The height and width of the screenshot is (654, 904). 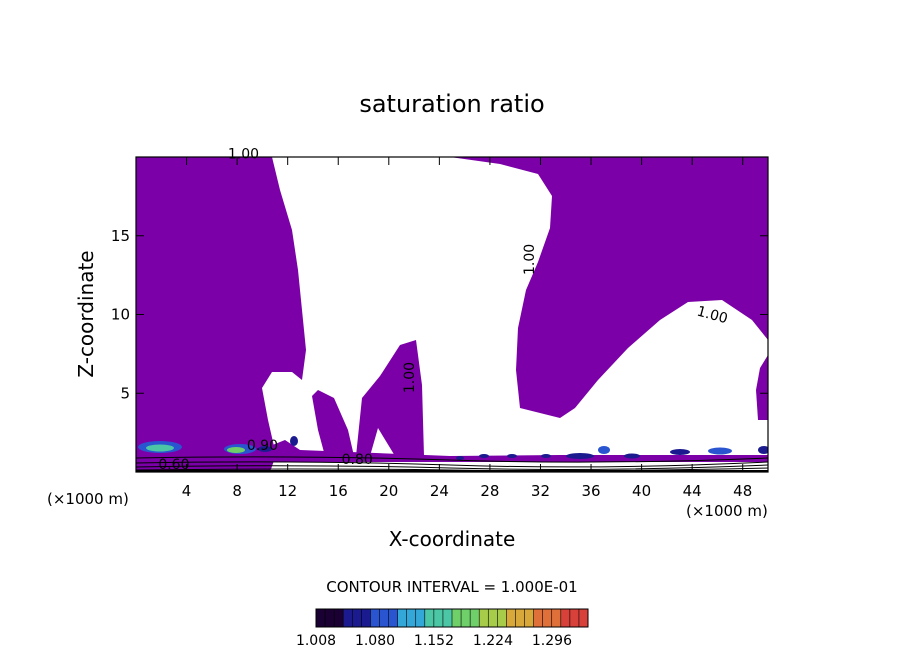 I want to click on y-tick-label: 5, so click(x=125, y=393).